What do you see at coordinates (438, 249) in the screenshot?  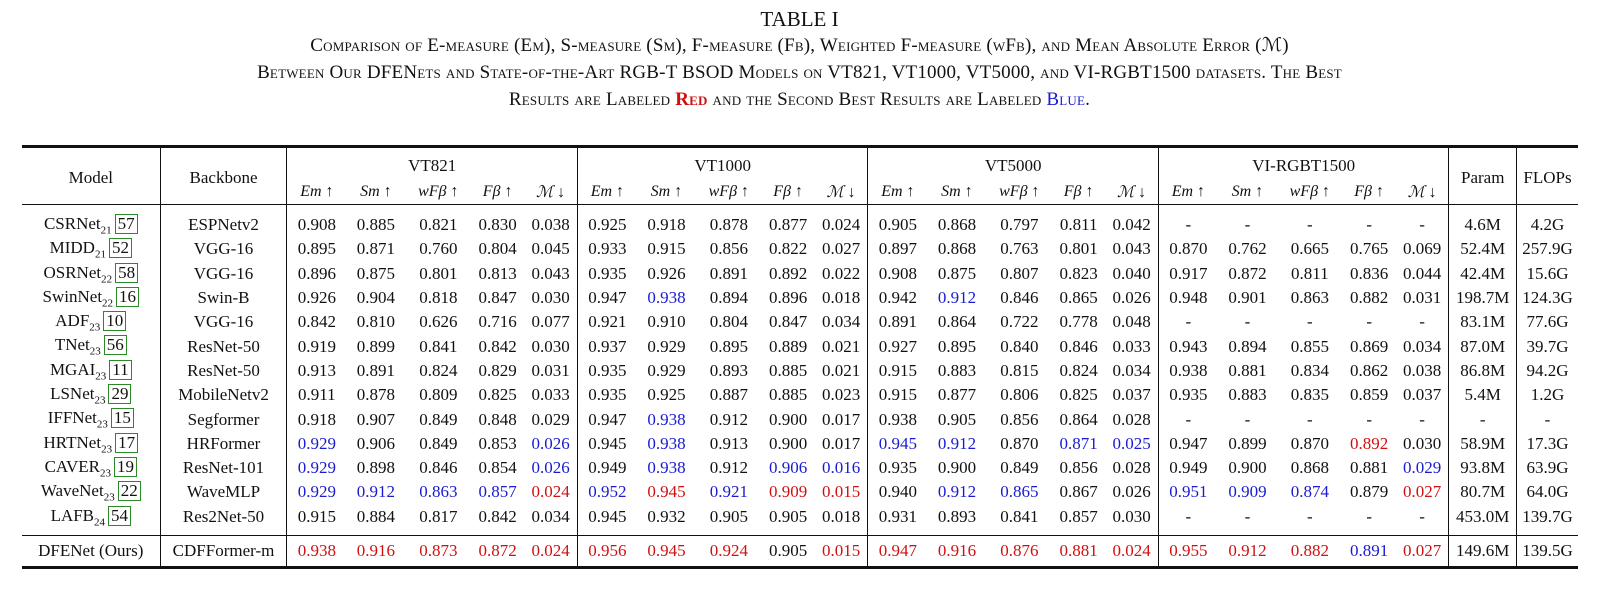 I see `metric-value: 0.760` at bounding box center [438, 249].